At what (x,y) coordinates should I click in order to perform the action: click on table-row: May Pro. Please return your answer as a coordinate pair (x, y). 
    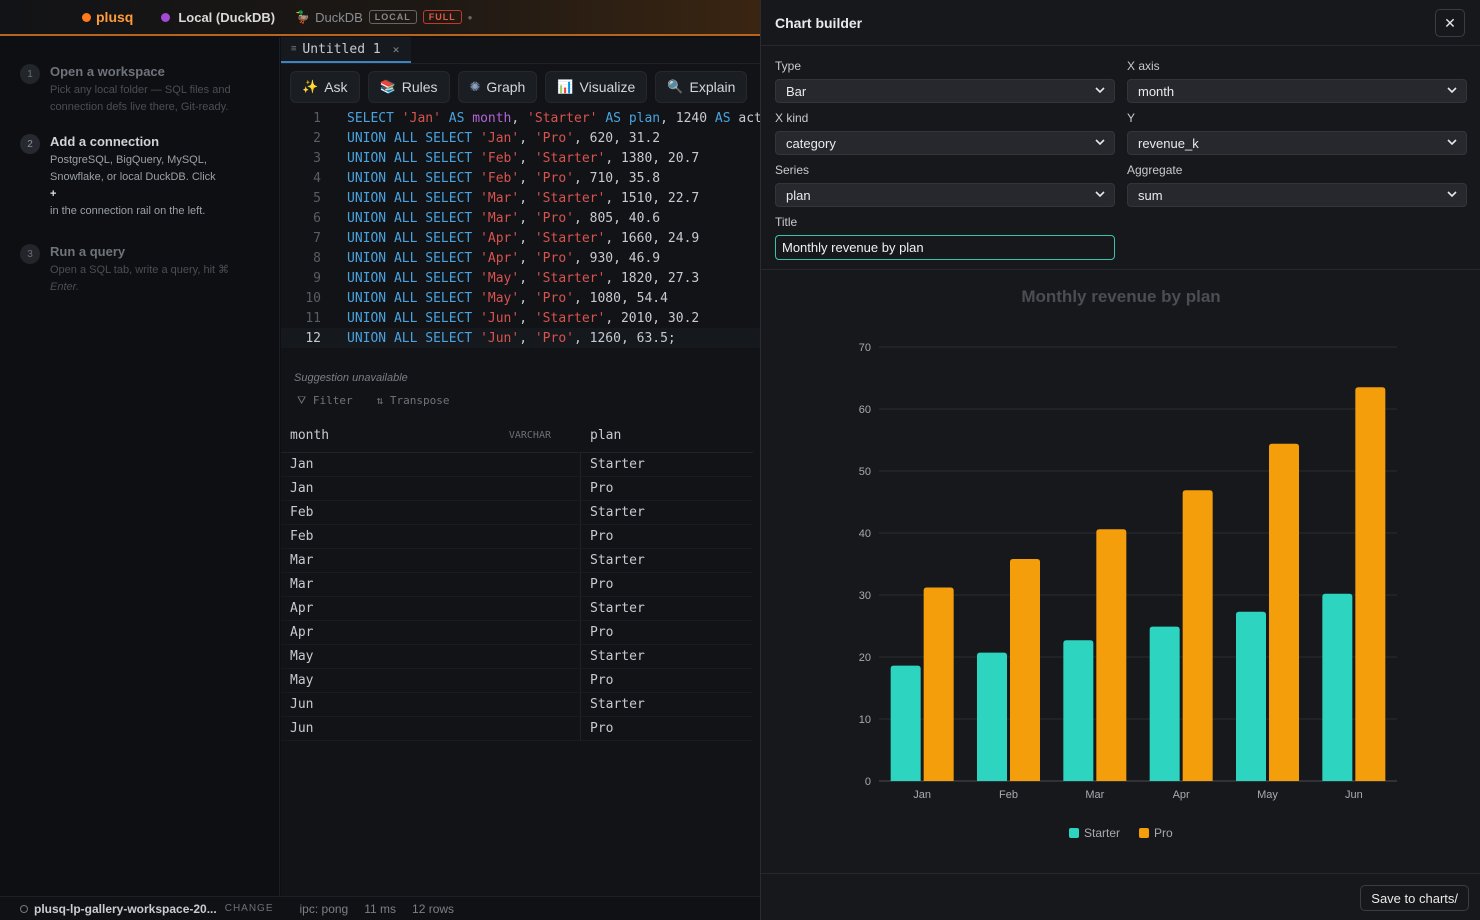
    Looking at the image, I should click on (517, 681).